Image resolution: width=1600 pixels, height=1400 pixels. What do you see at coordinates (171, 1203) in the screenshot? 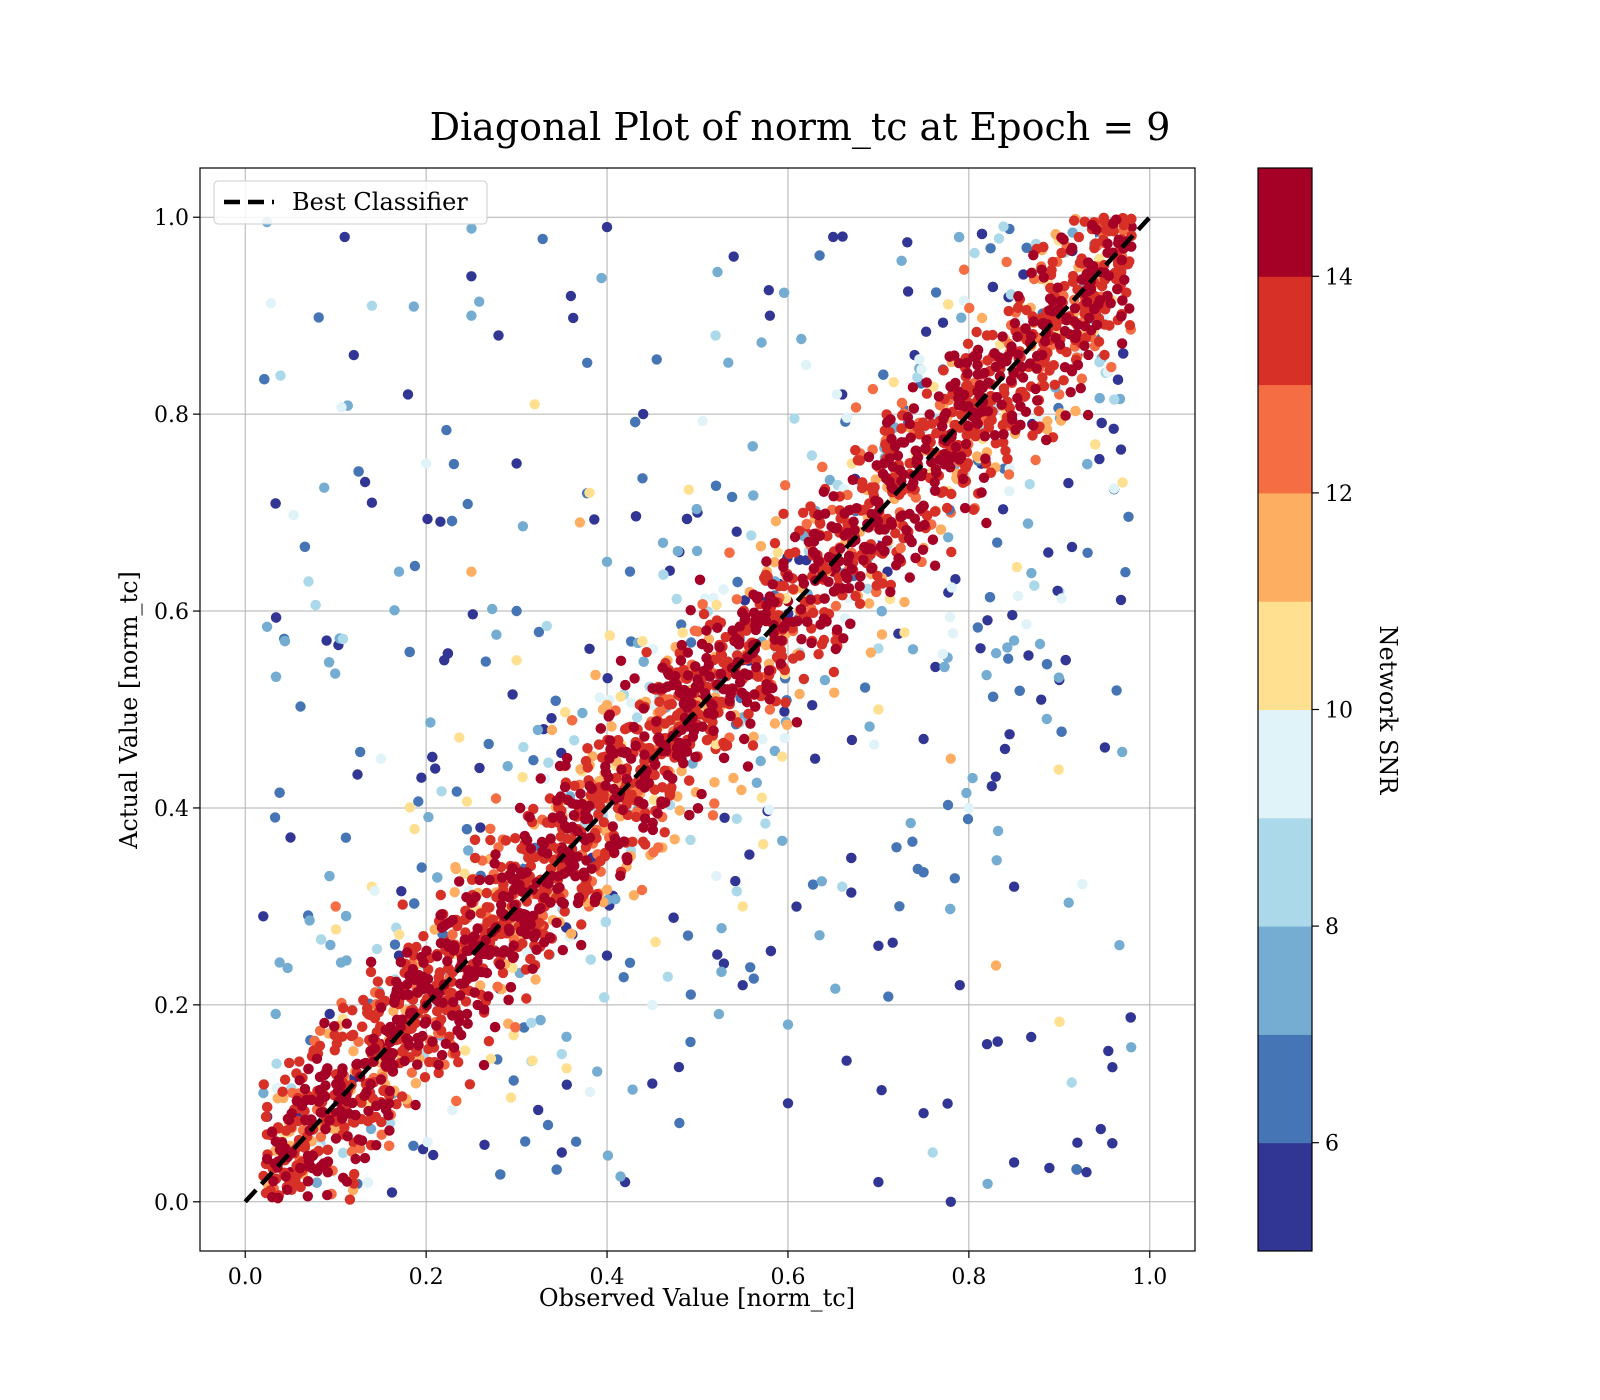
I see `y-tick-label: 0.0` at bounding box center [171, 1203].